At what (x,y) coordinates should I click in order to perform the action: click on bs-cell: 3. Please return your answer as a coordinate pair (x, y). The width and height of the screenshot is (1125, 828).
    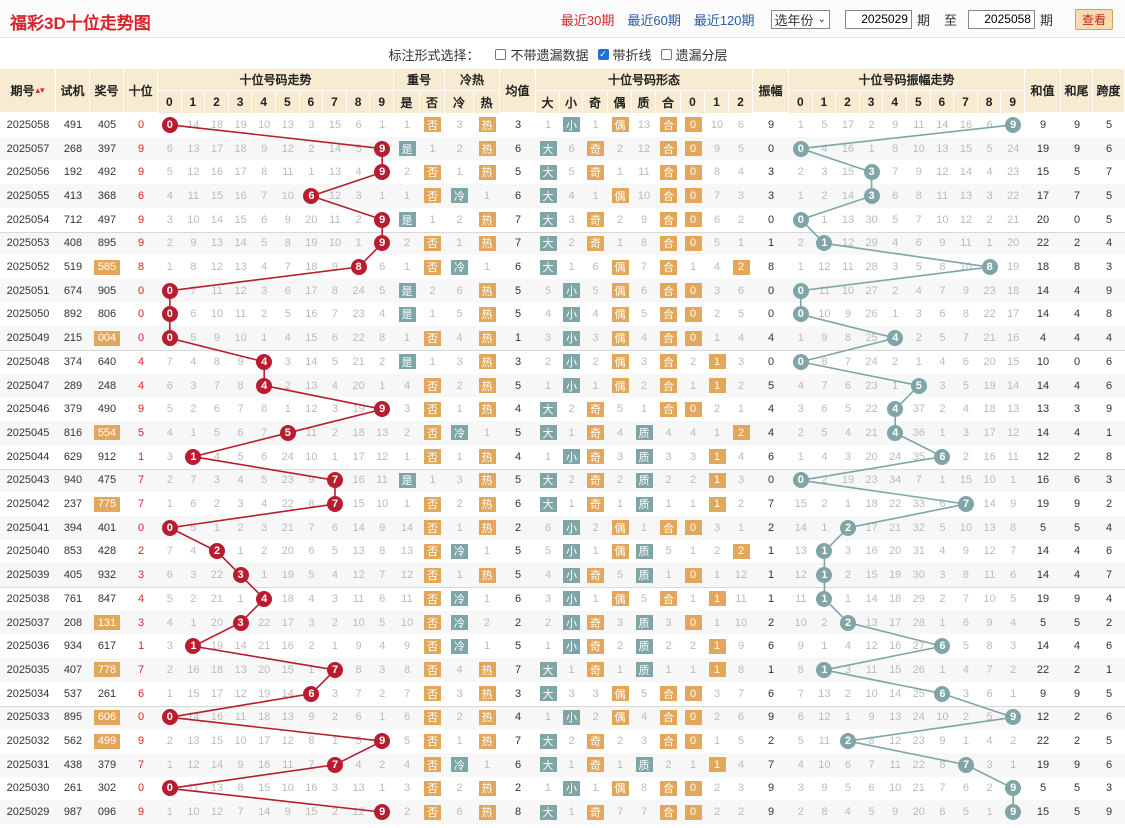
    Looking at the image, I should click on (548, 598).